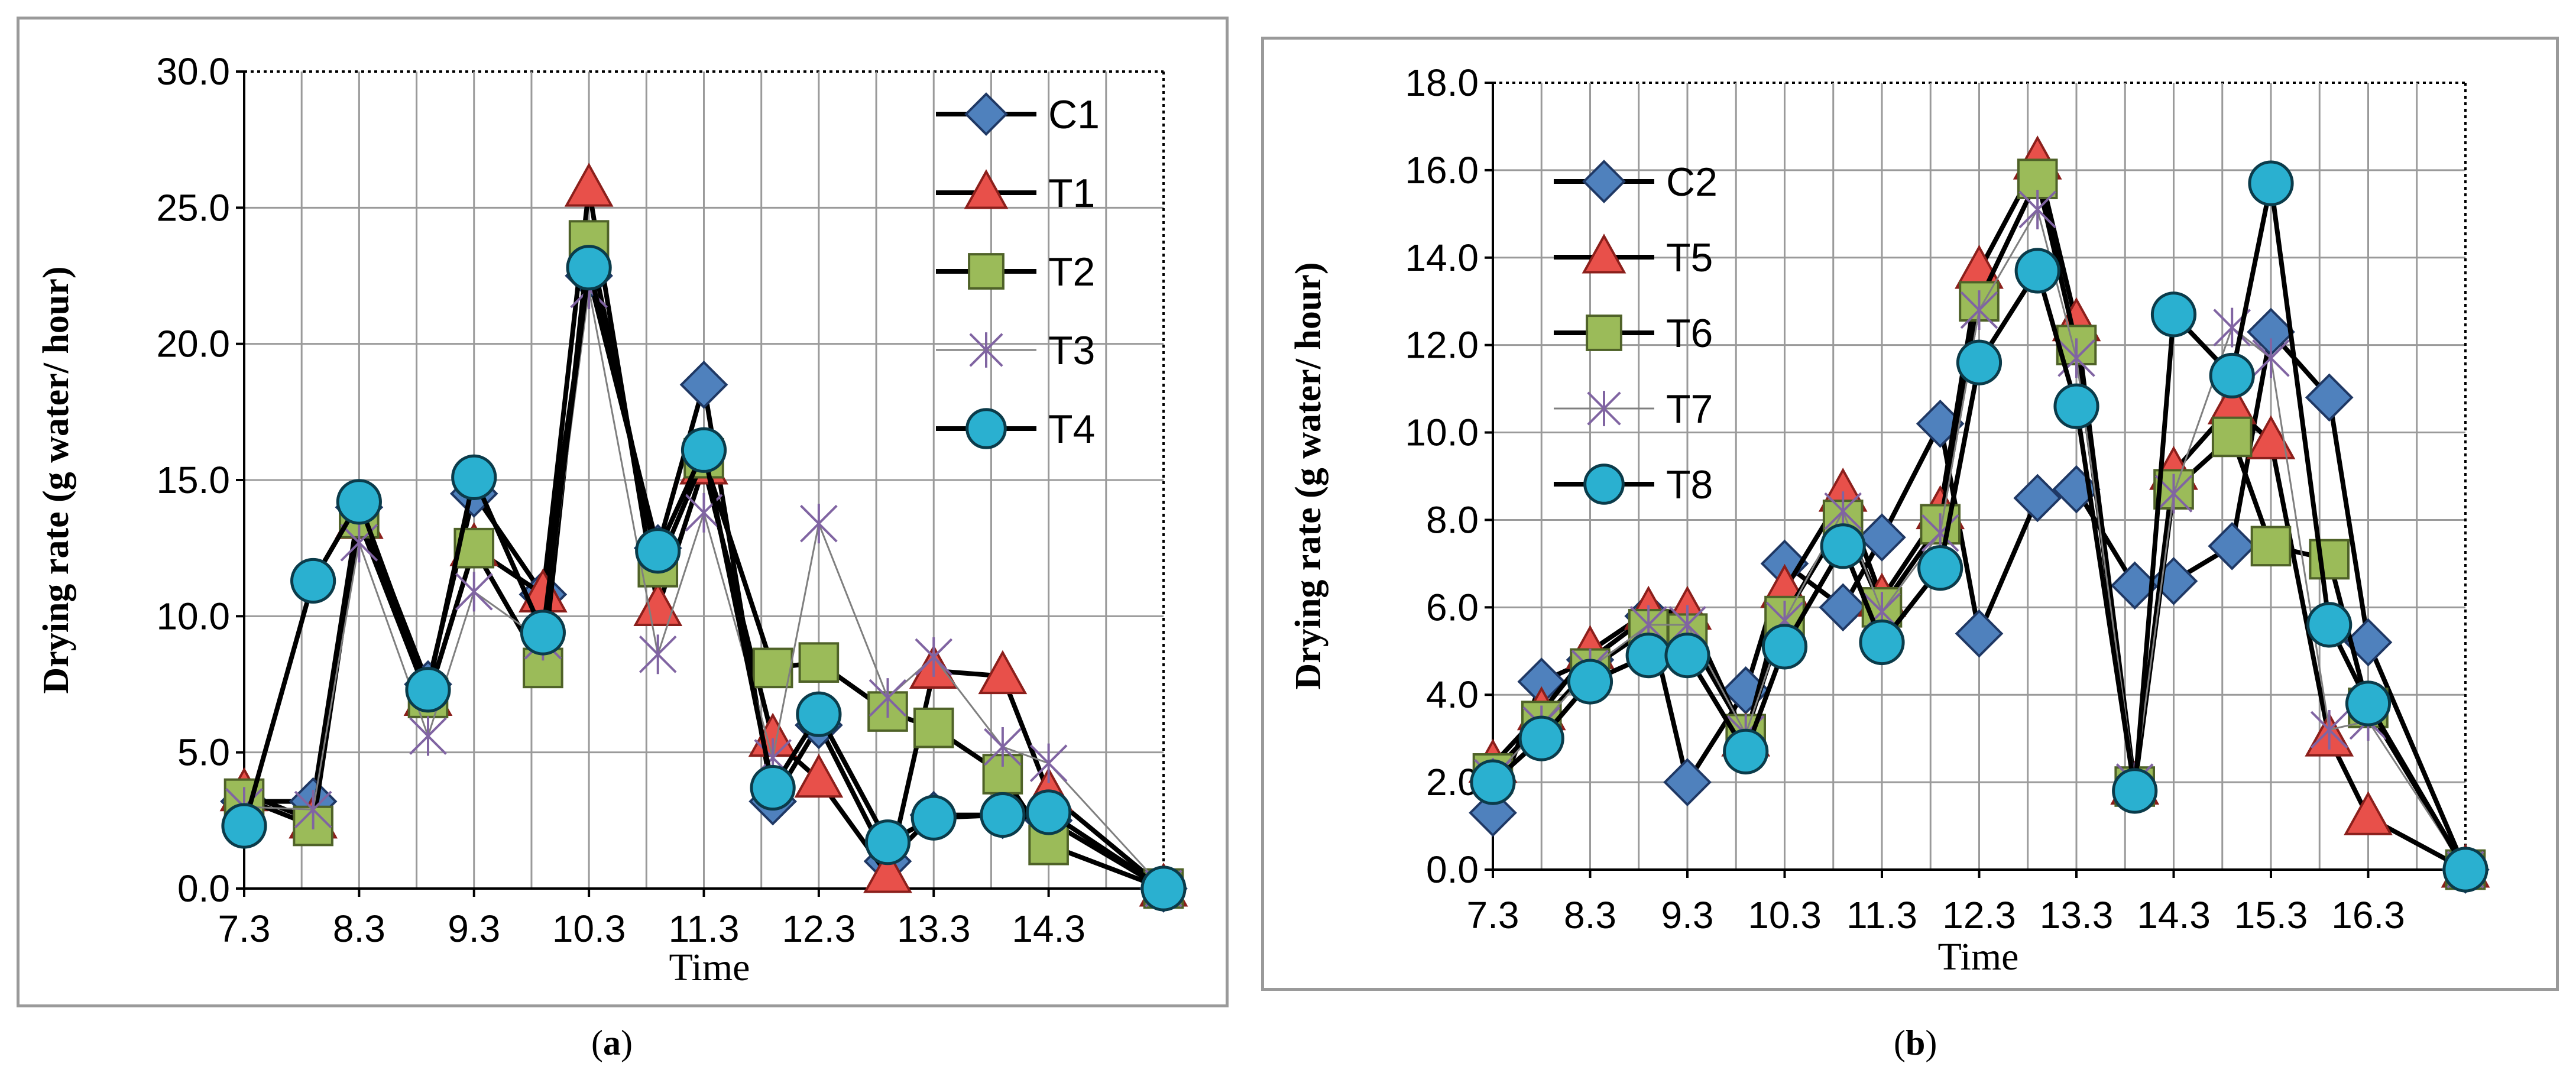  I want to click on a-legend-marker-T4, so click(986, 428).